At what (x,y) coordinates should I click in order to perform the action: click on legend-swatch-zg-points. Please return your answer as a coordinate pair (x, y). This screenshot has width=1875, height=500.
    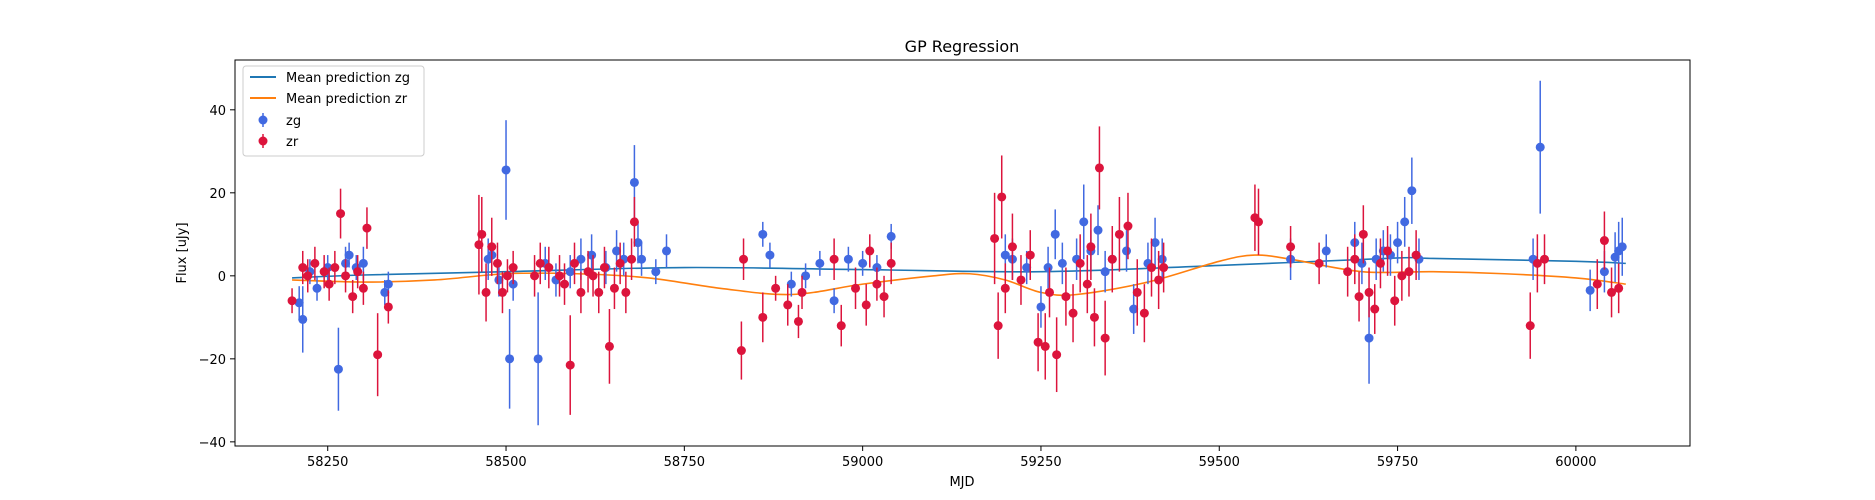
    Looking at the image, I should click on (263, 120).